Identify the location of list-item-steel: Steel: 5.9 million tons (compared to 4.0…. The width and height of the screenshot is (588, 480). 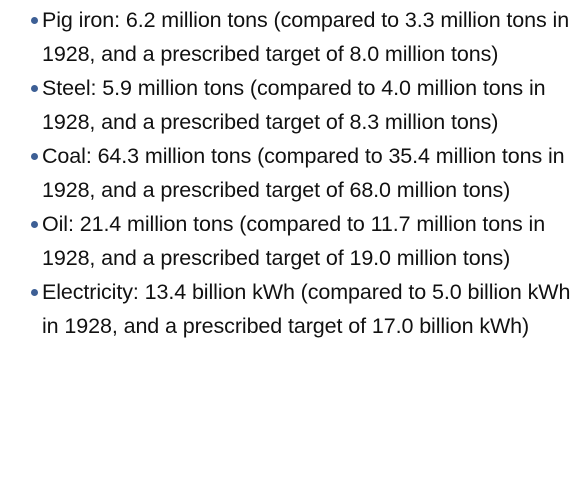
(294, 105).